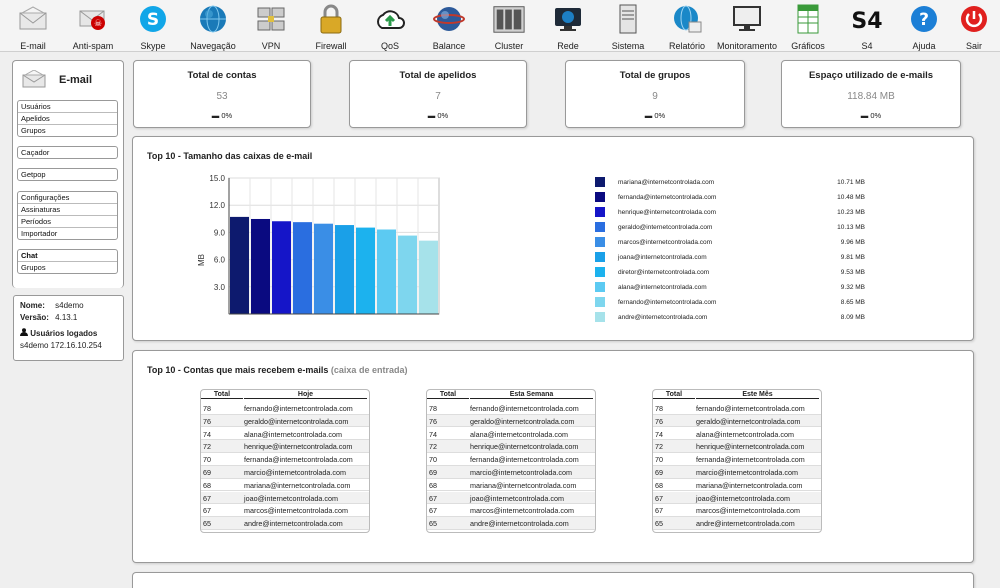 This screenshot has width=1000, height=588. Describe the element at coordinates (687, 46) in the screenshot. I see `toolbar-label: Relatório` at that location.